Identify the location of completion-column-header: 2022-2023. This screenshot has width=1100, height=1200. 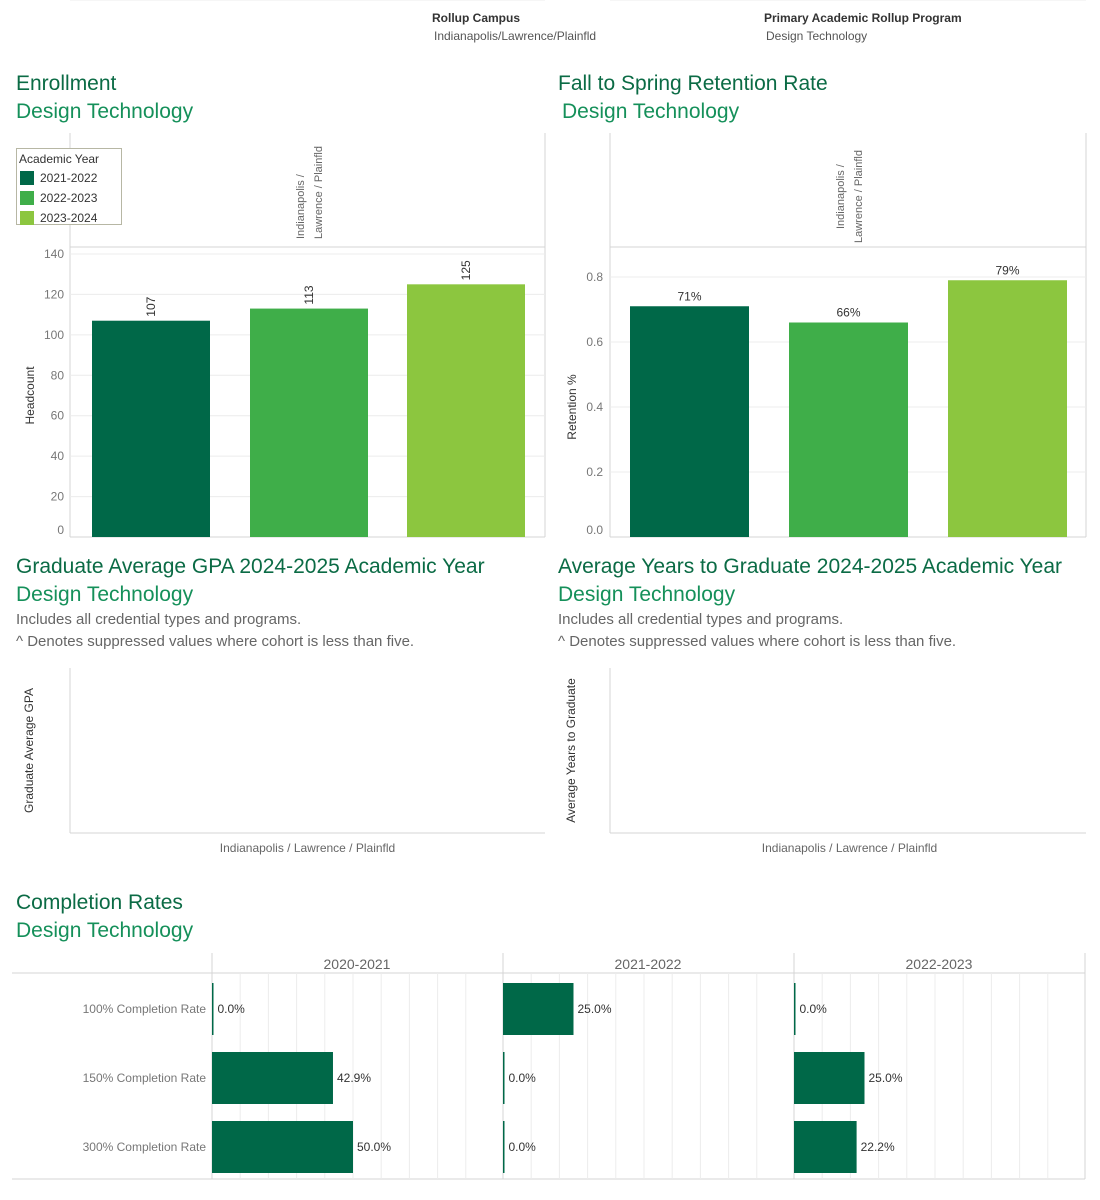
(939, 964).